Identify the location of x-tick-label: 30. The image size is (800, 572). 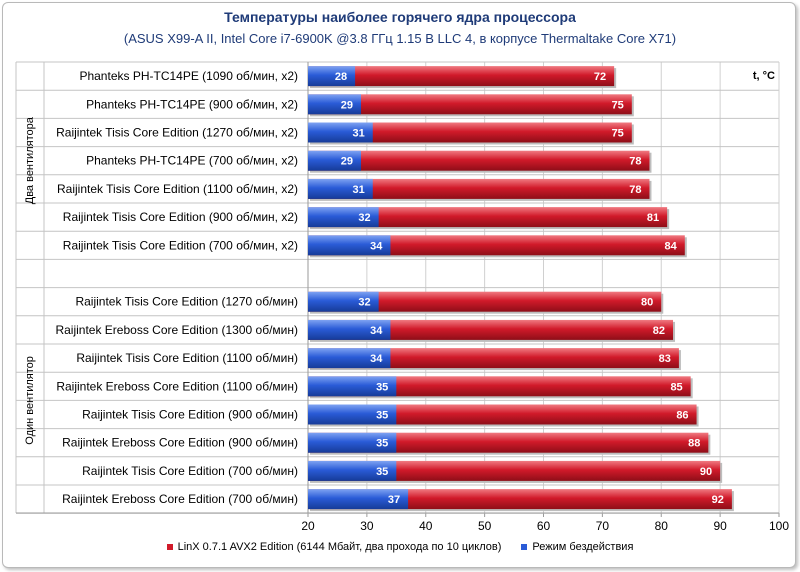
(367, 526).